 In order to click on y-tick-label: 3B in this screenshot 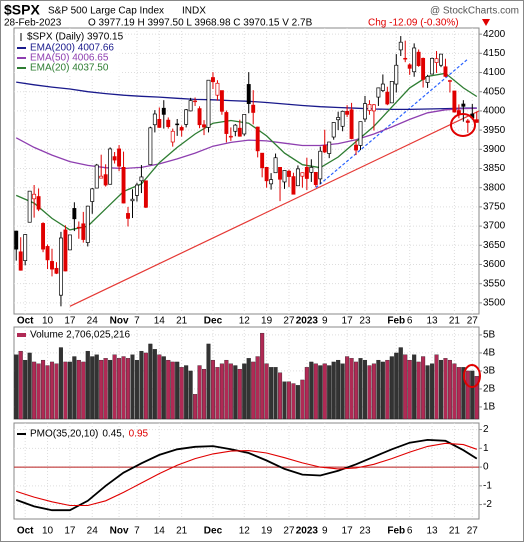, I will do `click(489, 371)`.